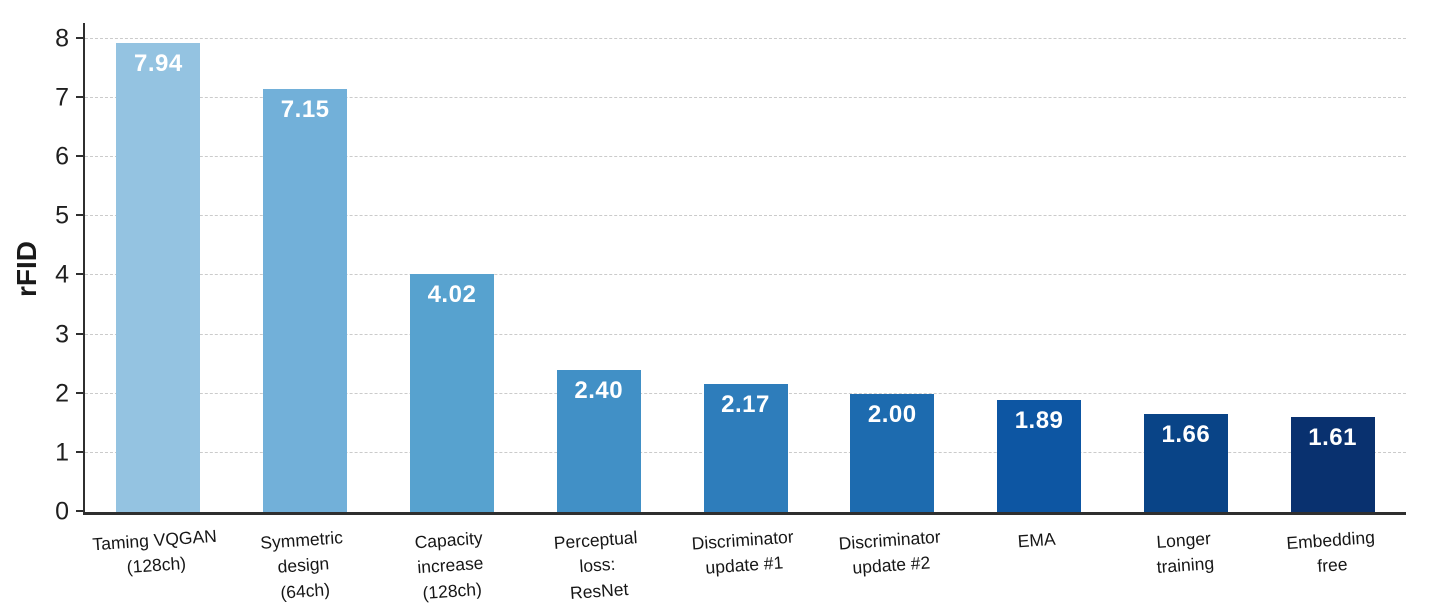 The height and width of the screenshot is (610, 1452). I want to click on bar: 1.61, so click(1332, 464).